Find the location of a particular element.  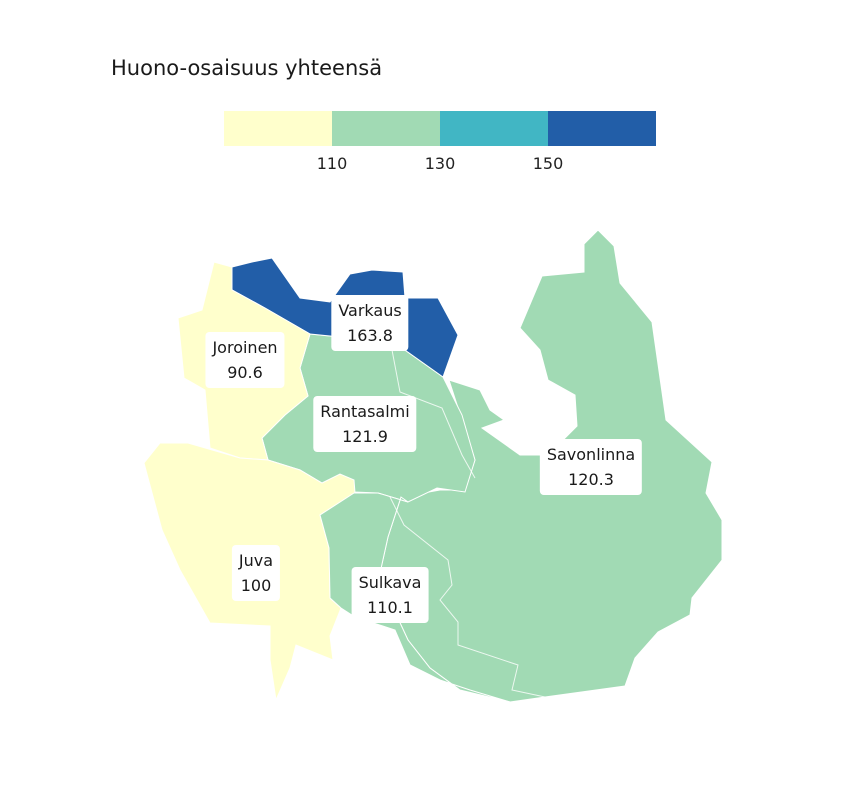

region-value-rantasalmi: 121.9 is located at coordinates (365, 436).